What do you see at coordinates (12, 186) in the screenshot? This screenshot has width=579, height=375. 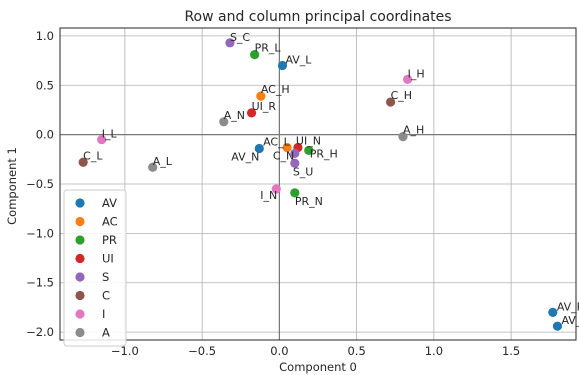 I see `y-axis-label: Component 1` at bounding box center [12, 186].